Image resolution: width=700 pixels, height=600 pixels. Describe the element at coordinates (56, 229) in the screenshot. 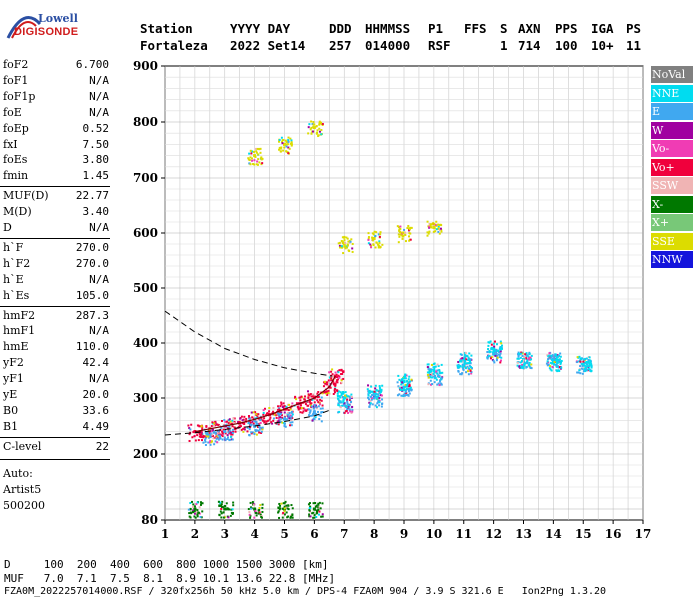

I see `param-row: D N/A` at that location.